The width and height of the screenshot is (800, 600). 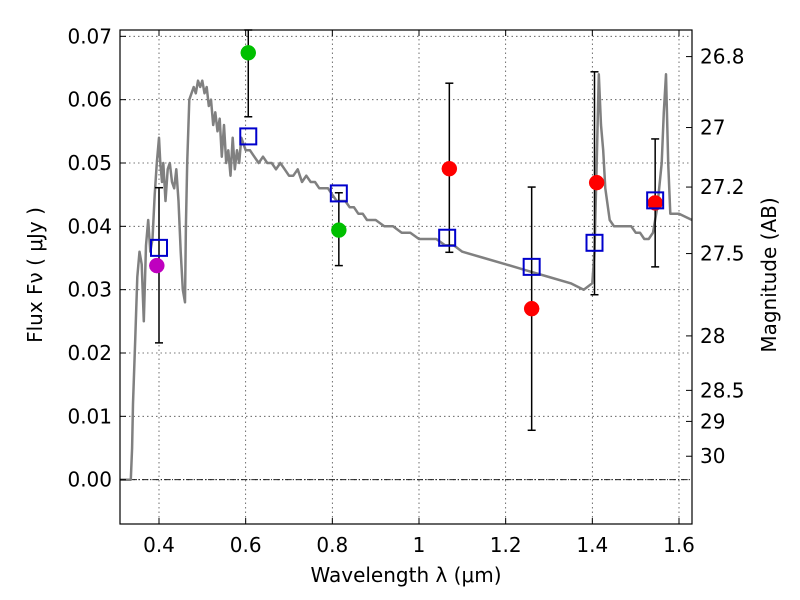 What do you see at coordinates (769, 274) in the screenshot?
I see `right-axis-label: Magnitude (AB)` at bounding box center [769, 274].